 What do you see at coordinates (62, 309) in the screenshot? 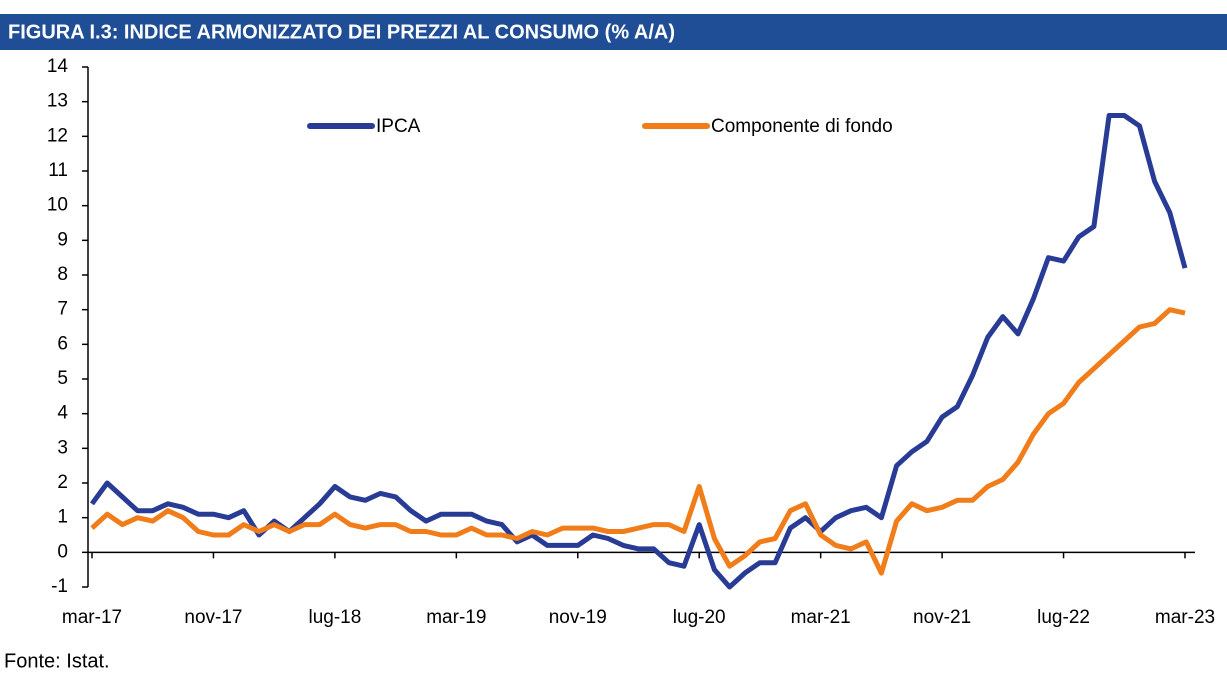
I see `y-tick-label: 7` at bounding box center [62, 309].